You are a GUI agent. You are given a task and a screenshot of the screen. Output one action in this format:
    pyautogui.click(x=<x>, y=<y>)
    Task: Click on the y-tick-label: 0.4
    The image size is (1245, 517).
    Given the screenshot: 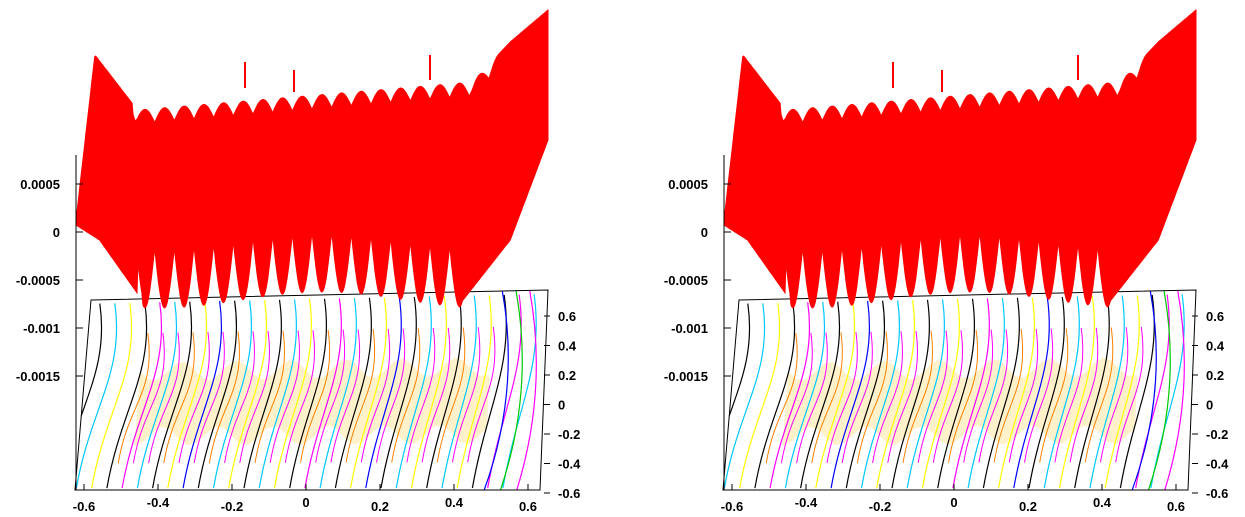 What is the action you would take?
    pyautogui.click(x=1215, y=346)
    